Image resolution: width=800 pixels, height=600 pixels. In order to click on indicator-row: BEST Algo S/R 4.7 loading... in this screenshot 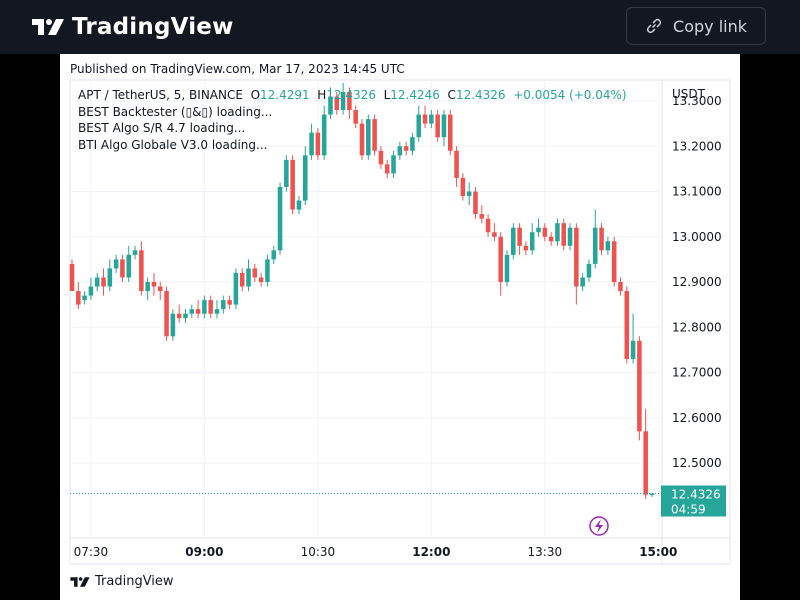, I will do `click(162, 128)`.